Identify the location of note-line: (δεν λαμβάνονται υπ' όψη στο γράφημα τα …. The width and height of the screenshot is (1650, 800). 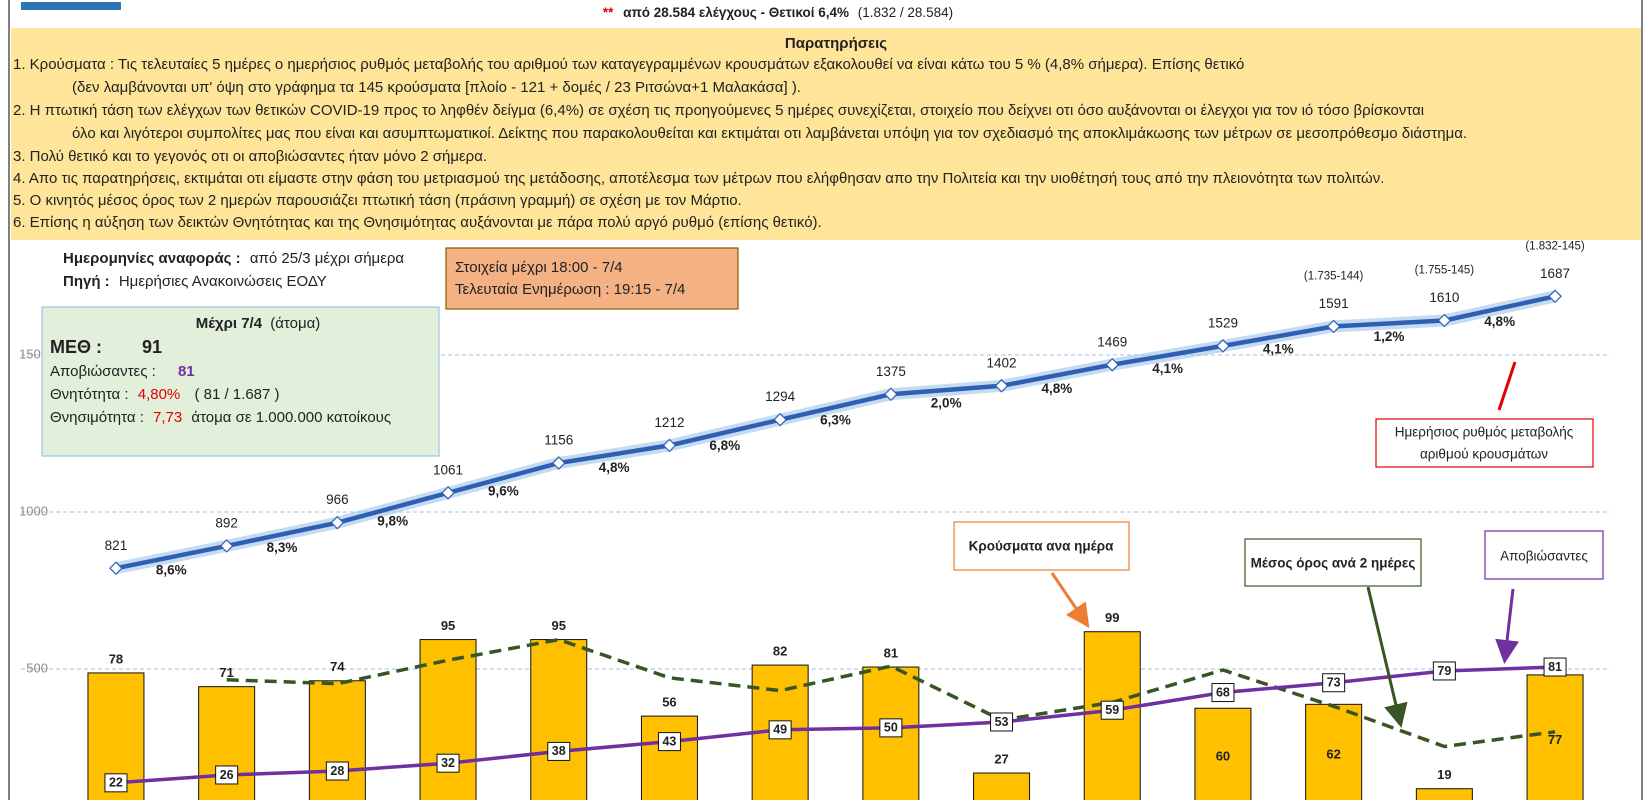
(436, 87).